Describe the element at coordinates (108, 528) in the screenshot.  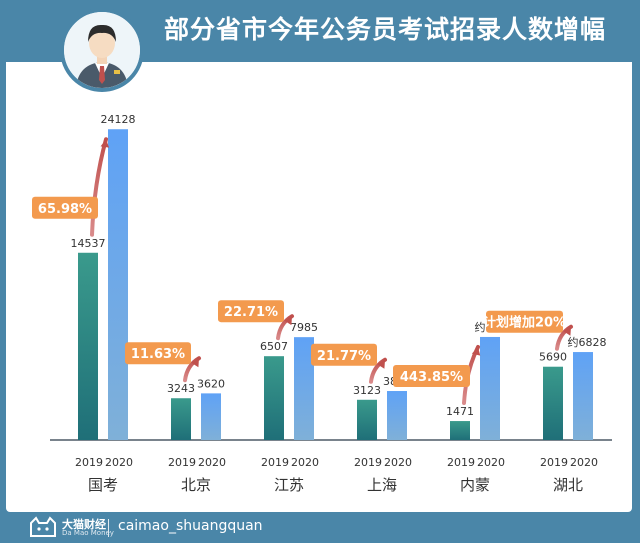
I see `footer-divider` at that location.